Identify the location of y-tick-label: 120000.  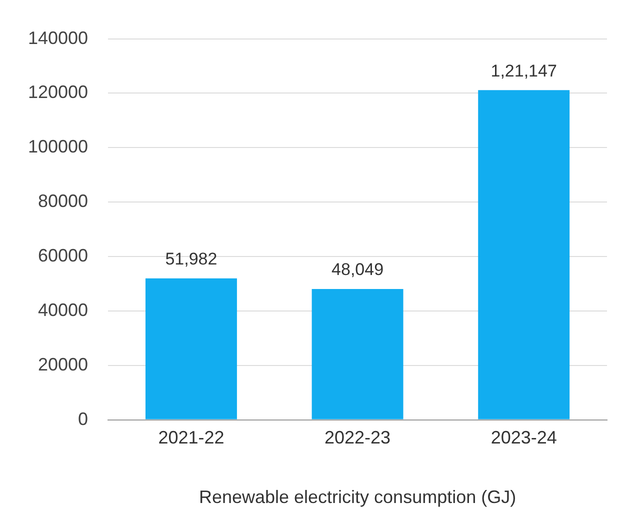
(58, 92).